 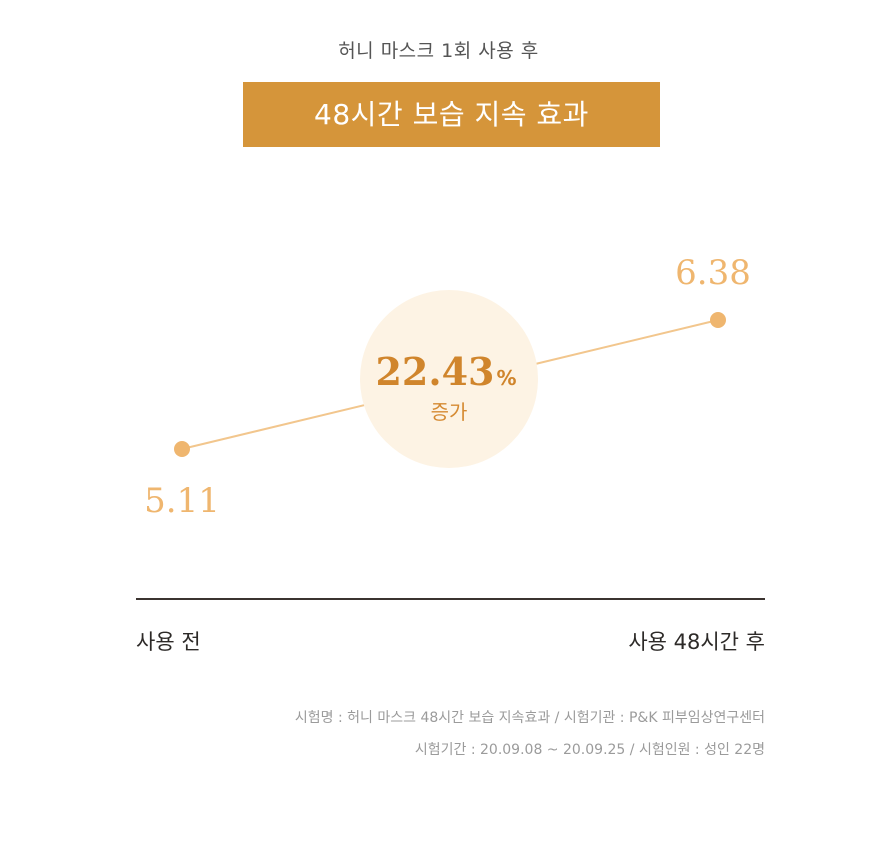 I want to click on category-label-before: 사용 전, so click(x=168, y=642).